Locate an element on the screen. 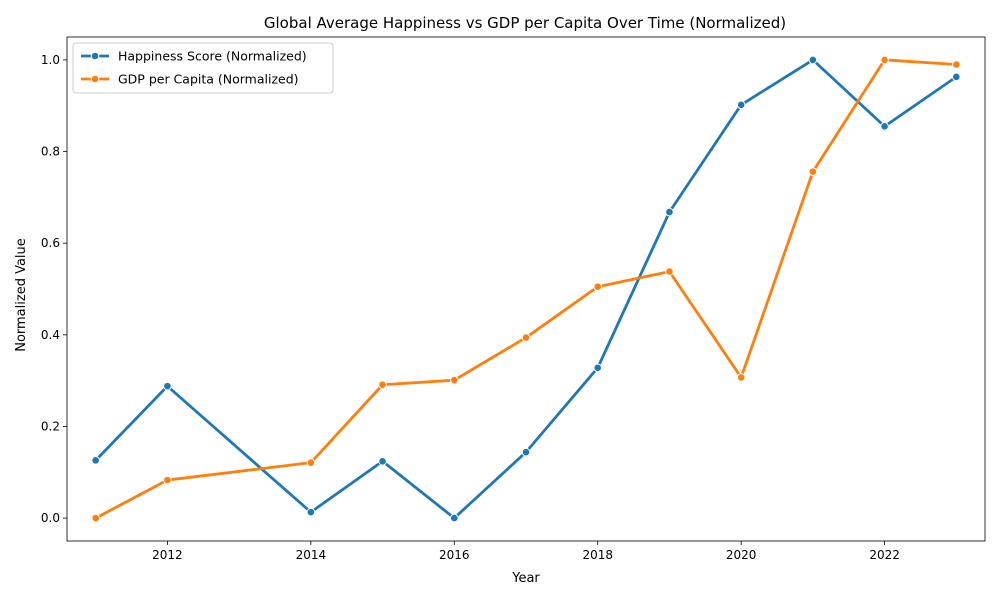 The height and width of the screenshot is (600, 1000). legend-item: Happiness Score (Normalized) is located at coordinates (194, 56).